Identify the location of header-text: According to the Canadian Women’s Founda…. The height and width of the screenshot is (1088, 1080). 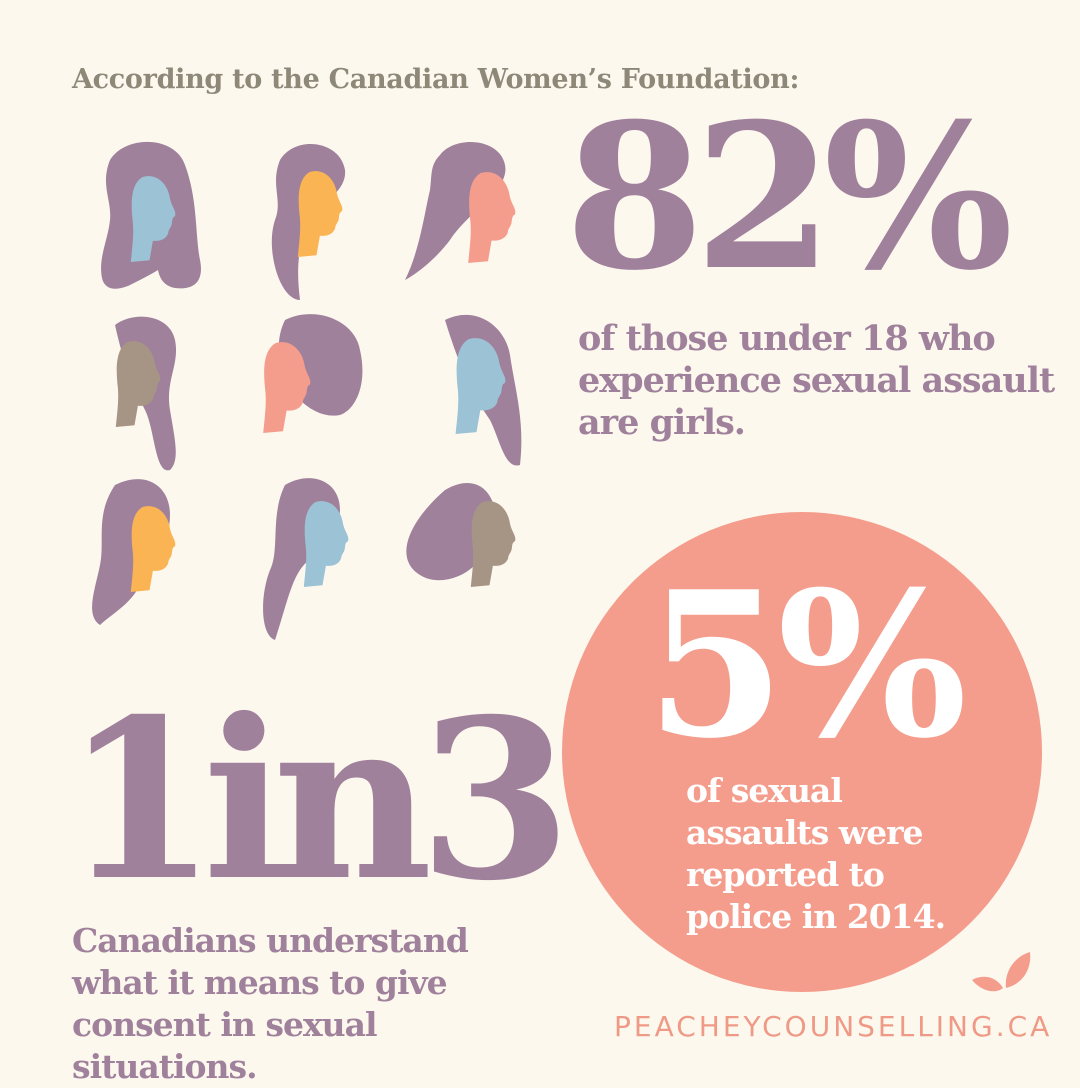
(436, 79).